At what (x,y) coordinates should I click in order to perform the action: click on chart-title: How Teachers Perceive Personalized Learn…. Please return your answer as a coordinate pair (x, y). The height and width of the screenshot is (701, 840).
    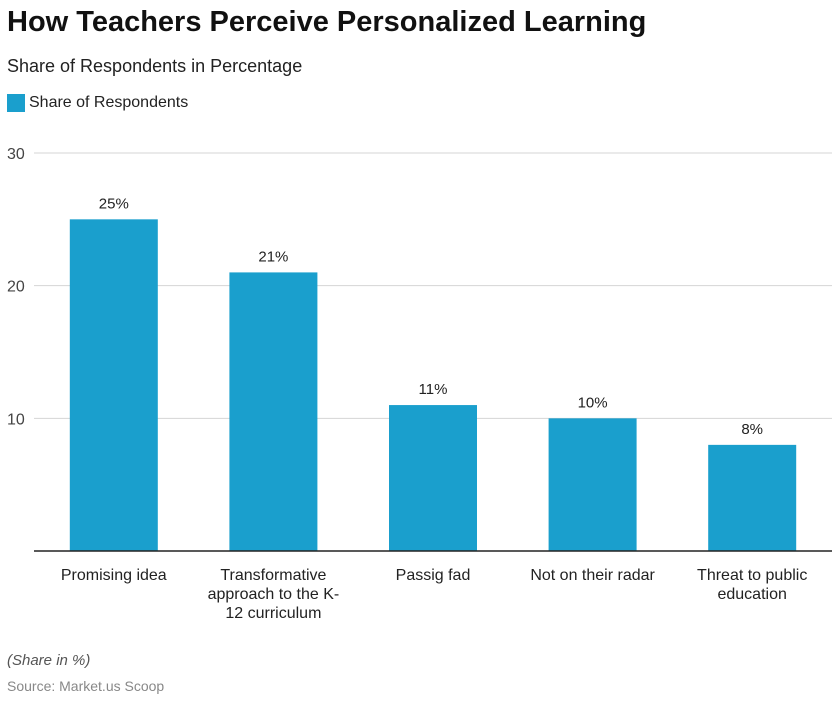
    Looking at the image, I should click on (327, 22).